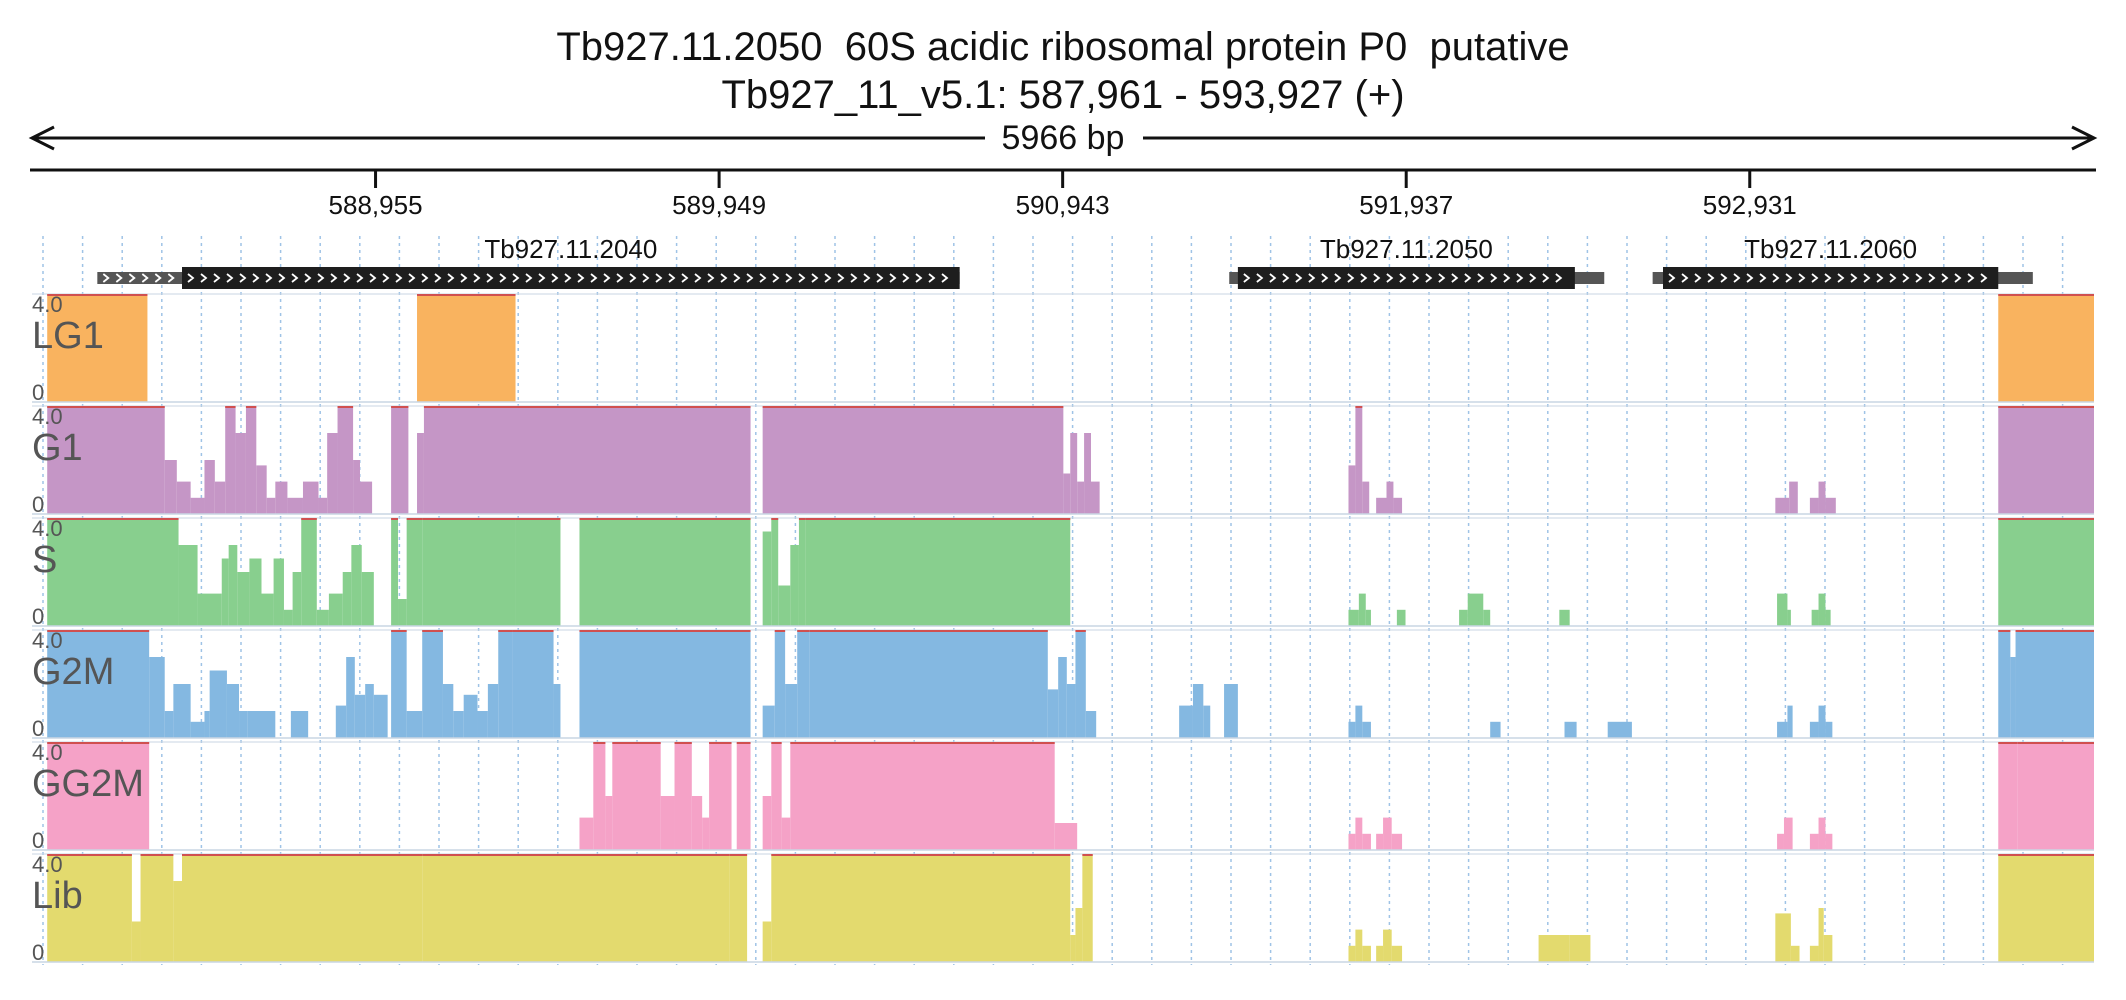 This screenshot has height=1000, width=2126. I want to click on gene-Tb927.11.2050: Tb927.11.2050, so click(1417, 261).